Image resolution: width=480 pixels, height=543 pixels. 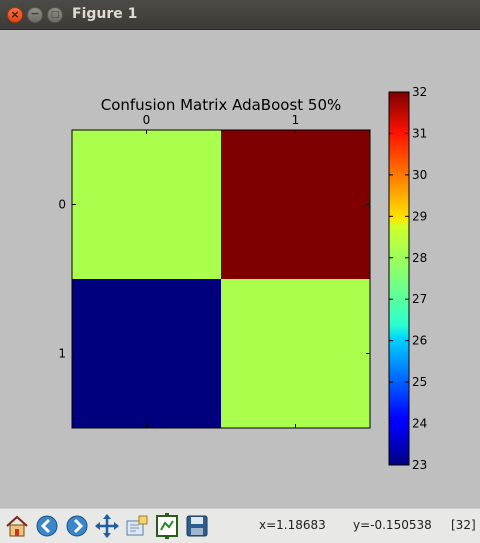 What do you see at coordinates (463, 525) in the screenshot?
I see `cursor-value-readout: [32]` at bounding box center [463, 525].